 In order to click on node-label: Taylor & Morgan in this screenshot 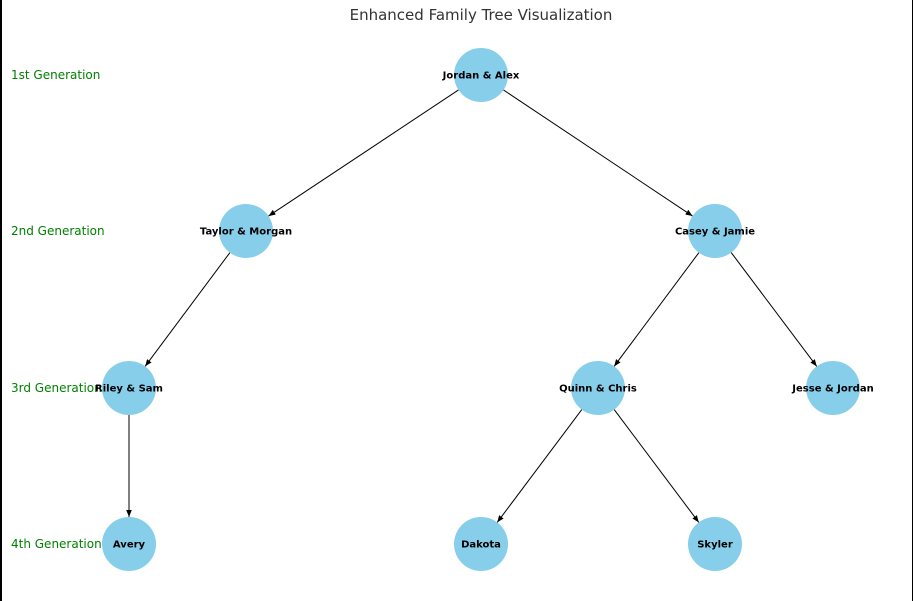, I will do `click(246, 232)`.